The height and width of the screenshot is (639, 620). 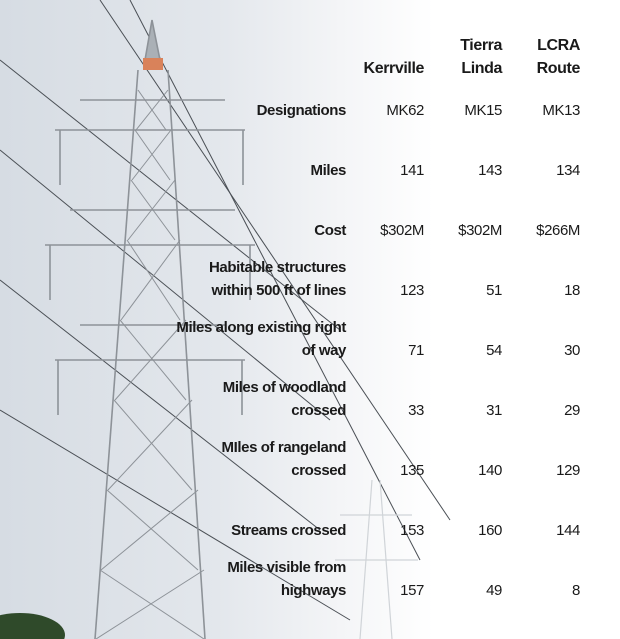 What do you see at coordinates (394, 68) in the screenshot?
I see `column-header: Kerrville` at bounding box center [394, 68].